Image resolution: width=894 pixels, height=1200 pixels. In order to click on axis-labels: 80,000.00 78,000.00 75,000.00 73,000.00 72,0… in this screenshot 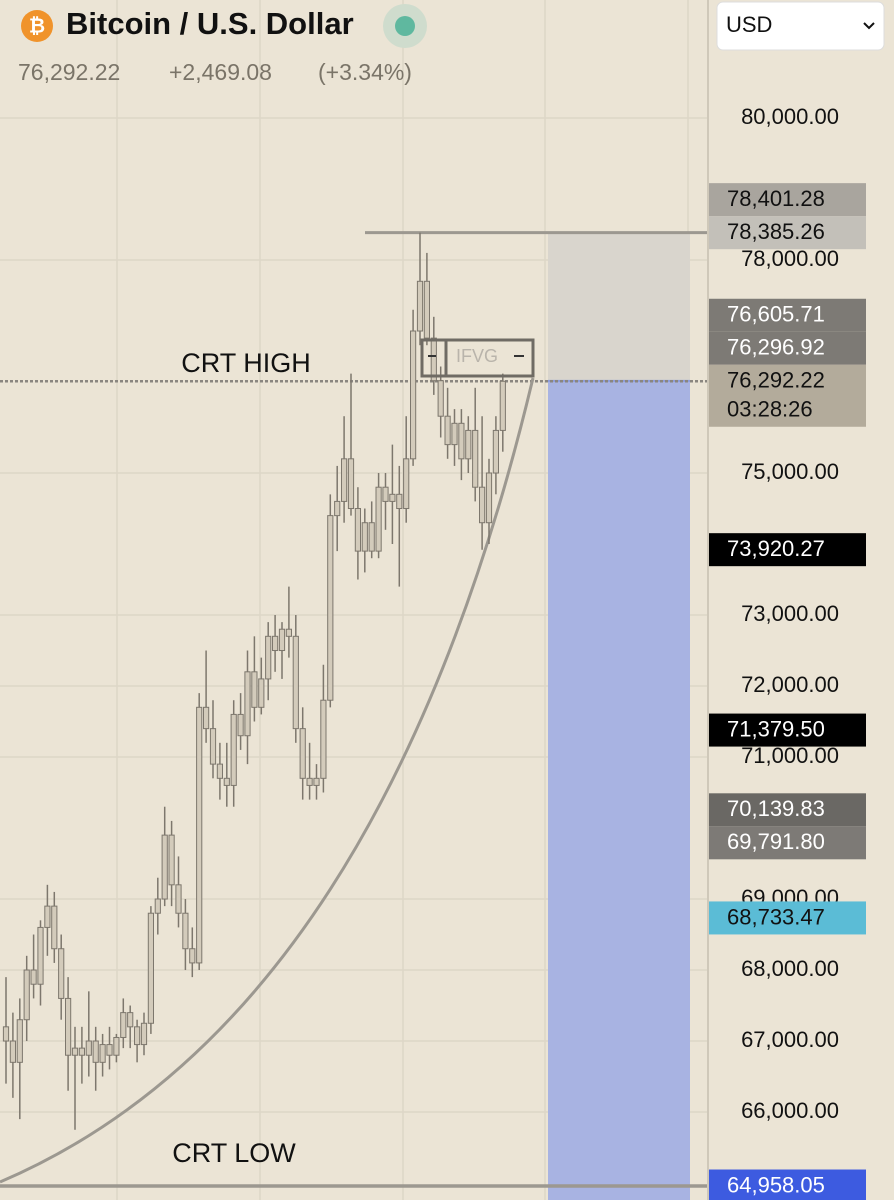, I will do `click(790, 613)`.